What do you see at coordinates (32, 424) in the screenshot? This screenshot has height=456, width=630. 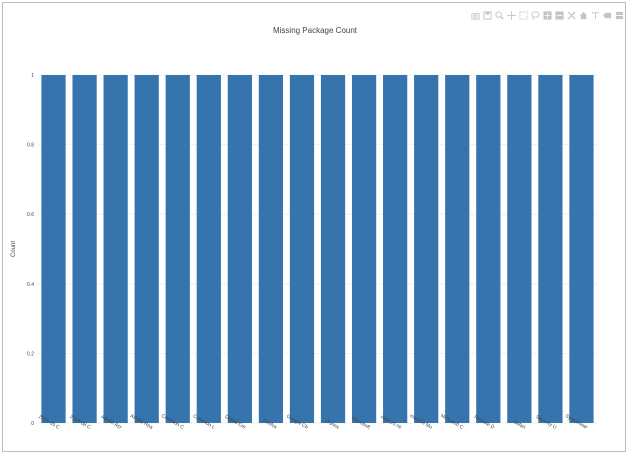 I see `y-tick-label: 0` at bounding box center [32, 424].